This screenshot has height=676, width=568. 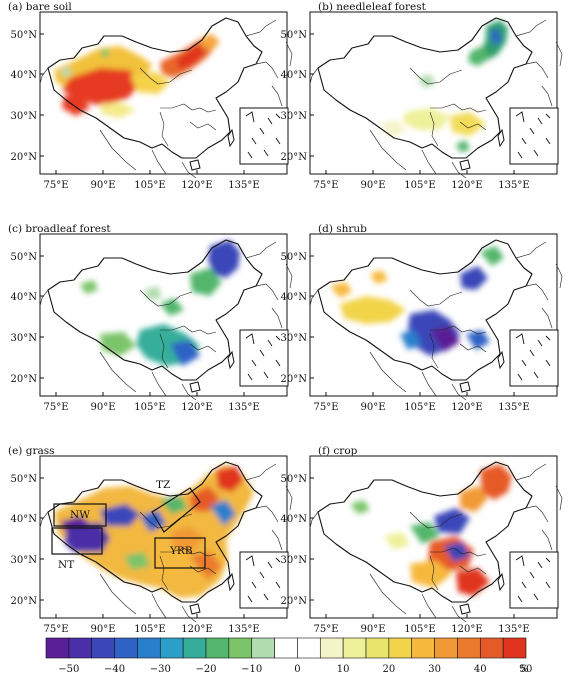 I want to click on colorbar-label: 40, so click(x=480, y=669).